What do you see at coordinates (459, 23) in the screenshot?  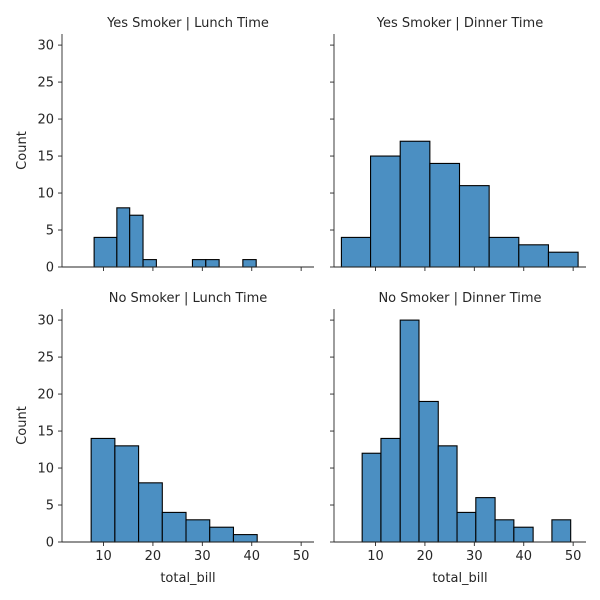 I see `panel-title: Yes Smoker | Dinner Time` at bounding box center [459, 23].